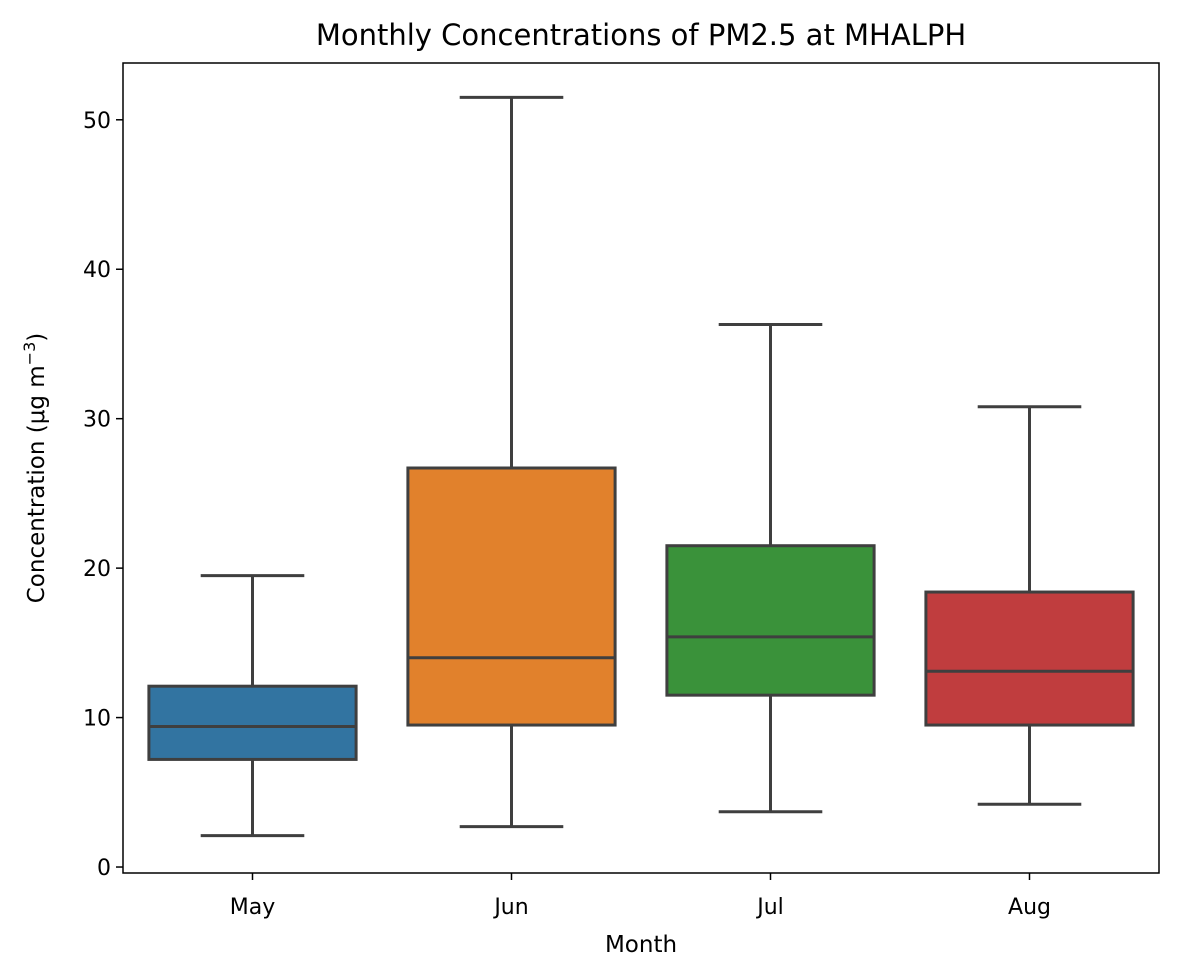 This screenshot has width=1180, height=980. What do you see at coordinates (1029, 658) in the screenshot?
I see `box-aug` at bounding box center [1029, 658].